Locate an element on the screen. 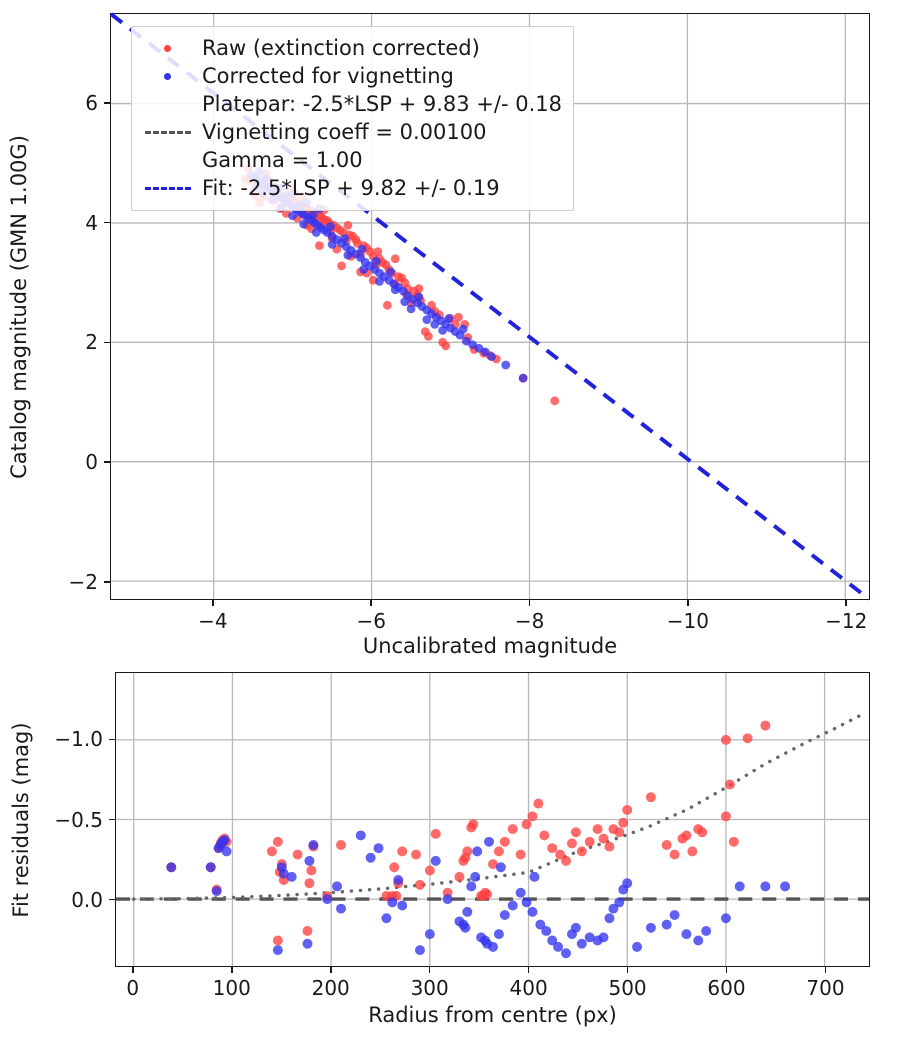  res-xtick-label: 400 is located at coordinates (528, 988).